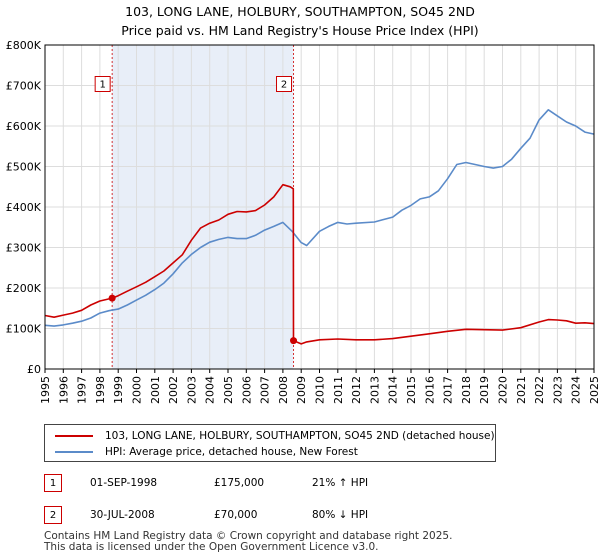 This screenshot has height=560, width=600. What do you see at coordinates (594, 390) in the screenshot?
I see `x-tick-label: 2025` at bounding box center [594, 390].